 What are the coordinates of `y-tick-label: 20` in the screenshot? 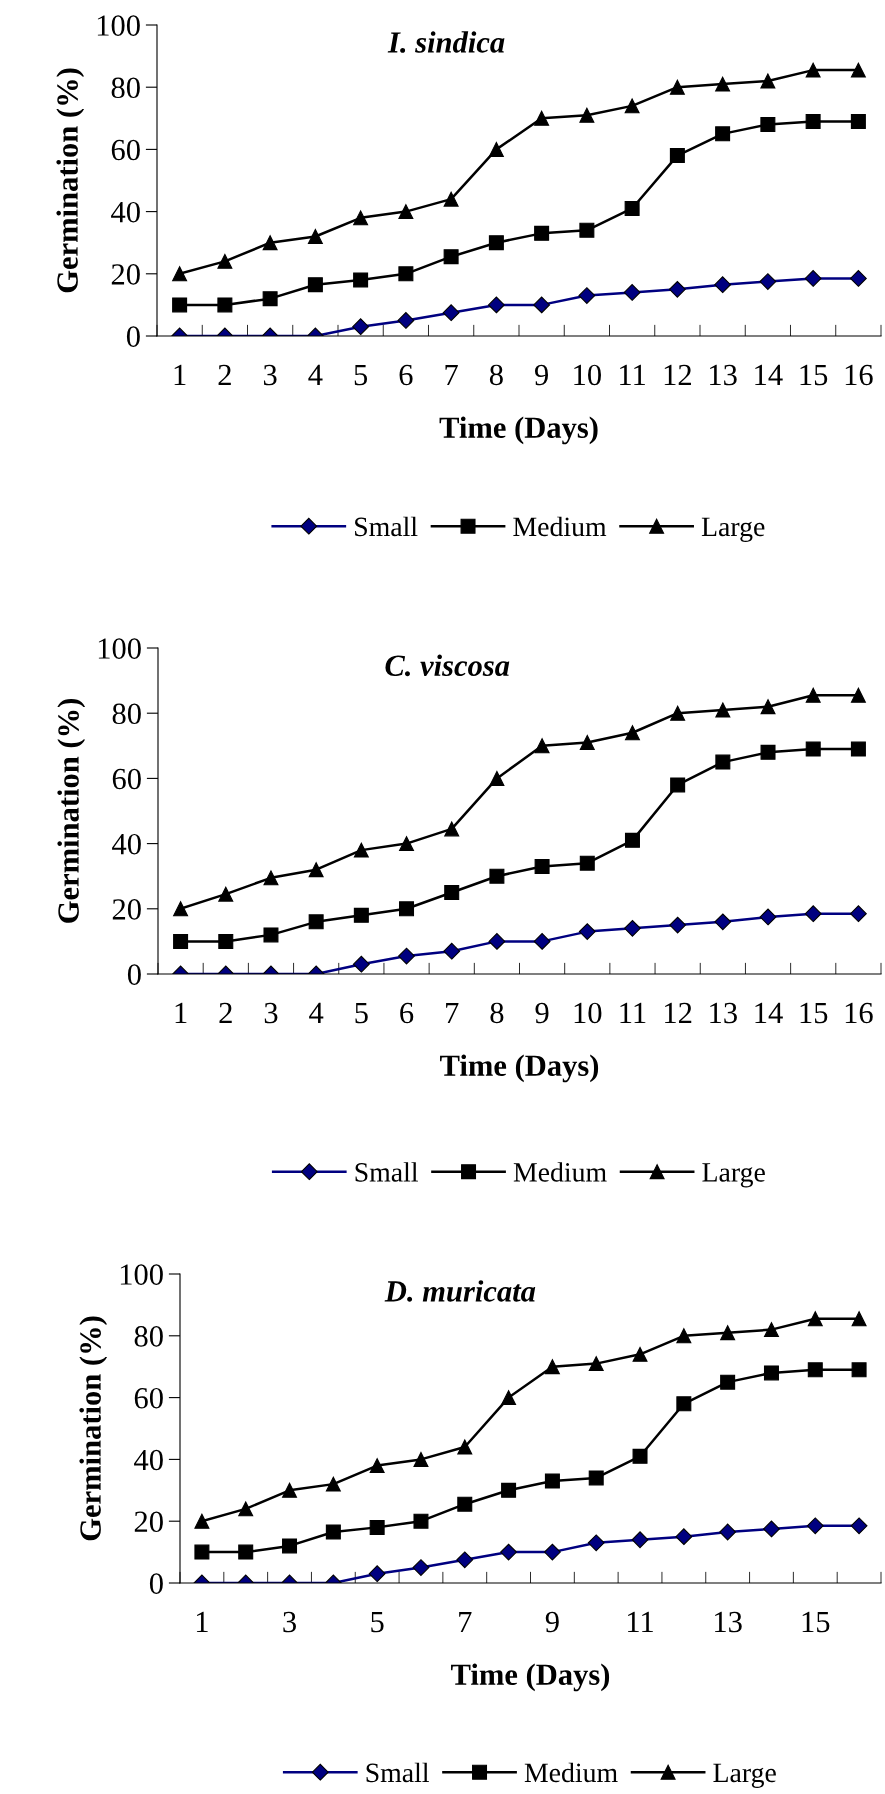 It's located at (148, 1522).